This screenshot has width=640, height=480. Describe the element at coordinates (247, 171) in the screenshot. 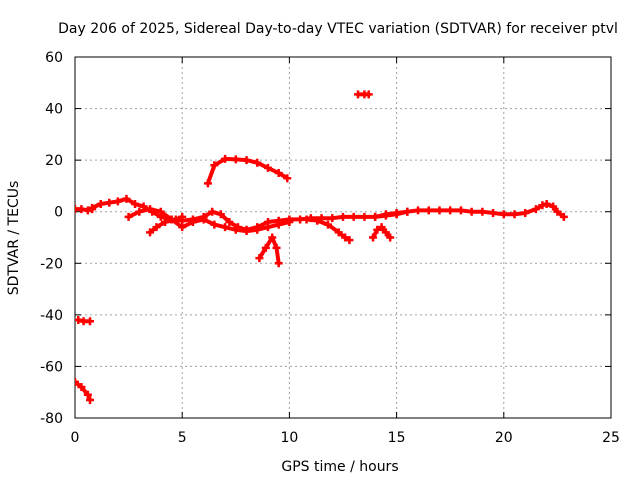

I see `series-upper-arc` at that location.